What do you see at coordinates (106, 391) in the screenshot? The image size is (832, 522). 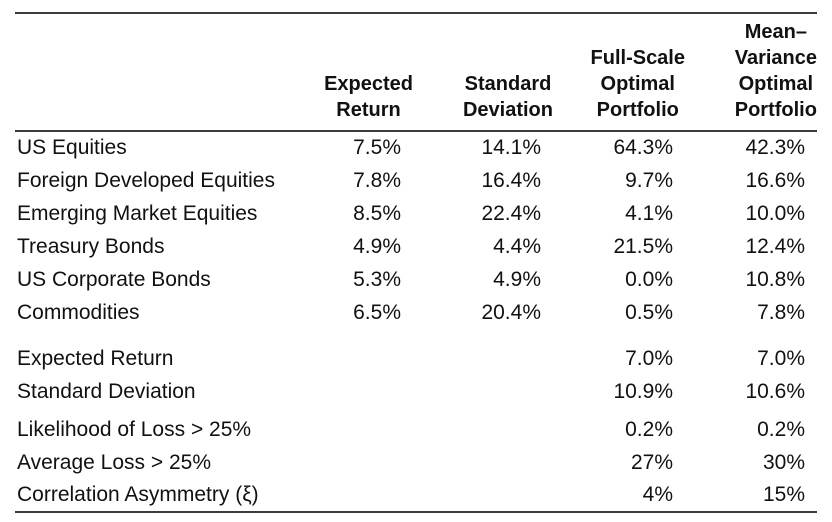 I see `row-label: Standard Deviation` at bounding box center [106, 391].